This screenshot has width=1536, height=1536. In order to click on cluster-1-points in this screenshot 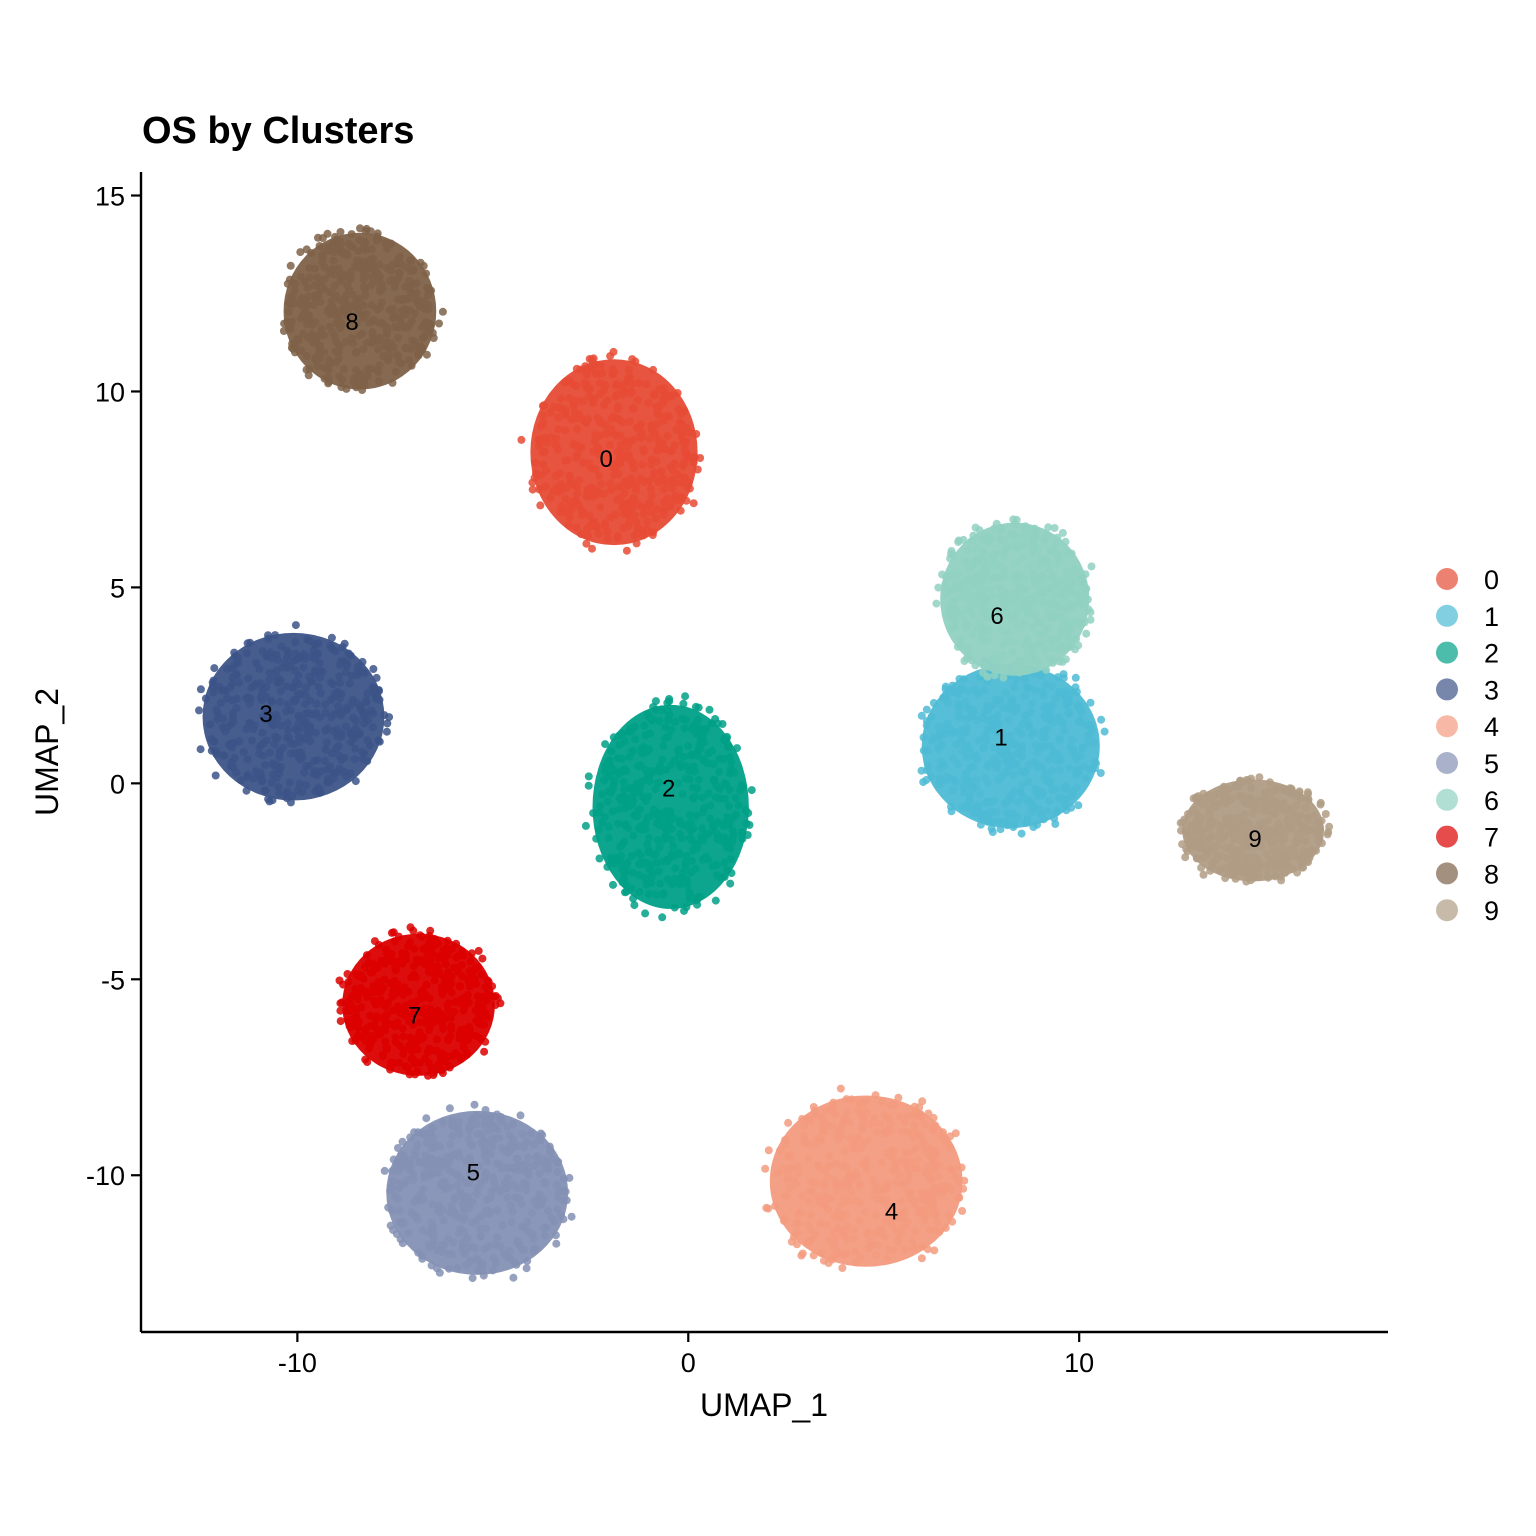, I will do `click(1013, 747)`.